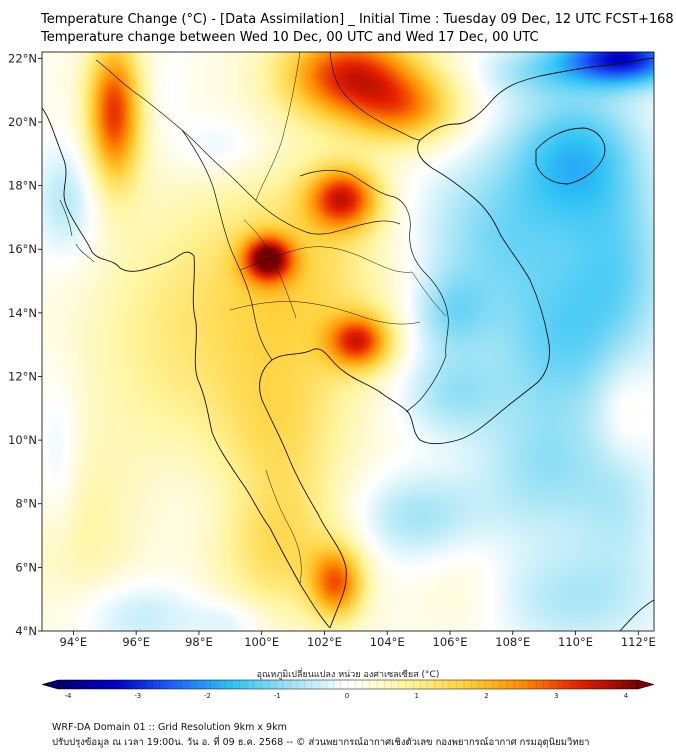  What do you see at coordinates (277, 696) in the screenshot?
I see `colorbar-tick-label: -1` at bounding box center [277, 696].